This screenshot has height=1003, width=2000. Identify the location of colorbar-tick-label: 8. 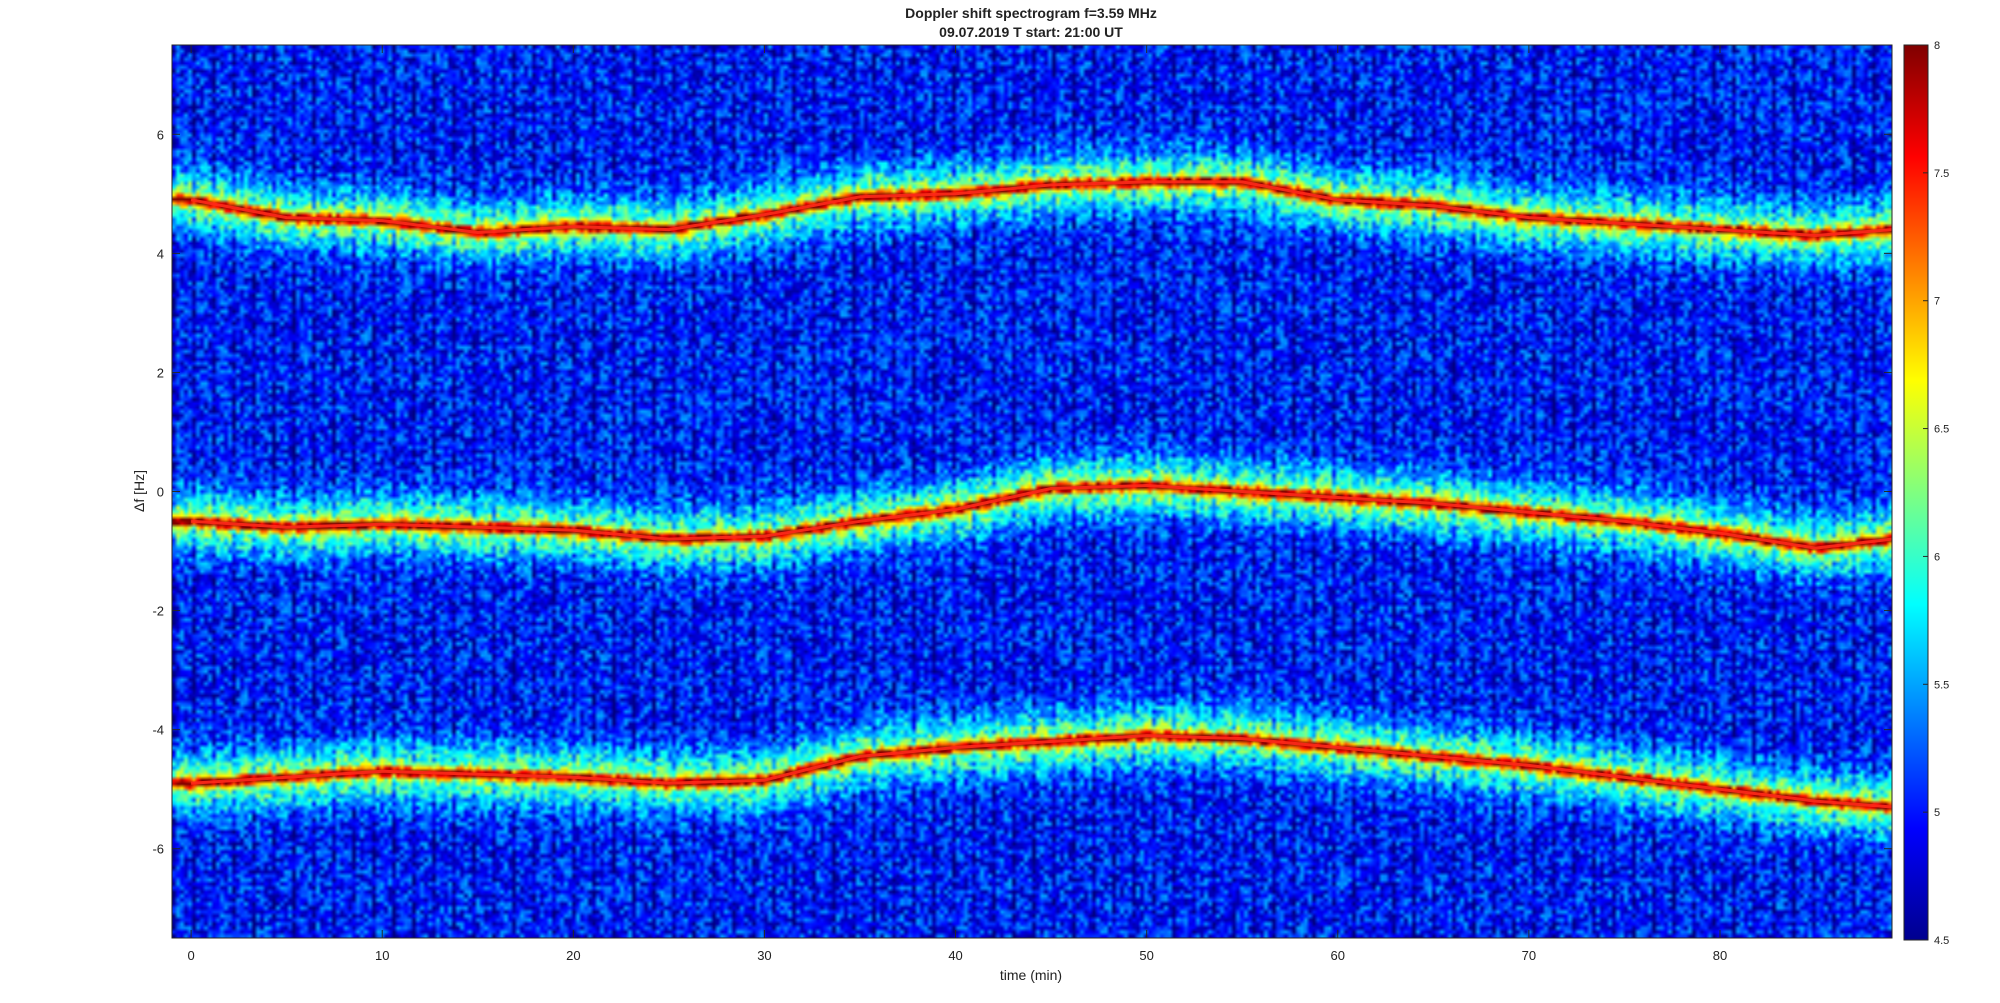
(1937, 46).